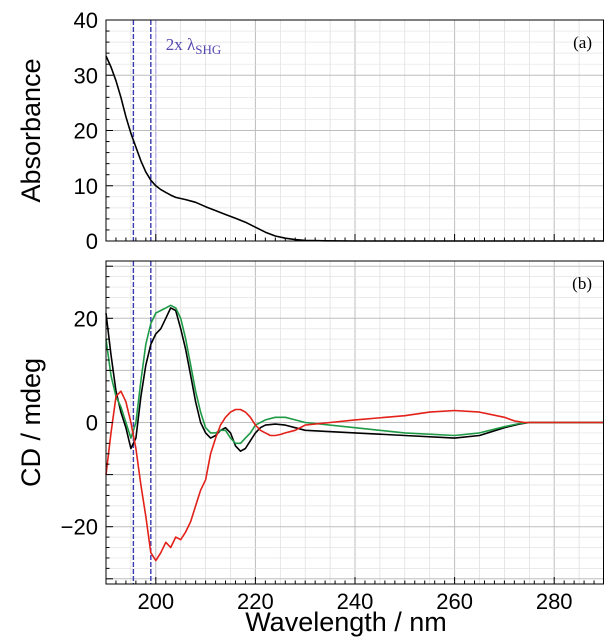 The image size is (604, 641). What do you see at coordinates (31, 422) in the screenshot?
I see `cd-axis-title: CD / mdeg` at bounding box center [31, 422].